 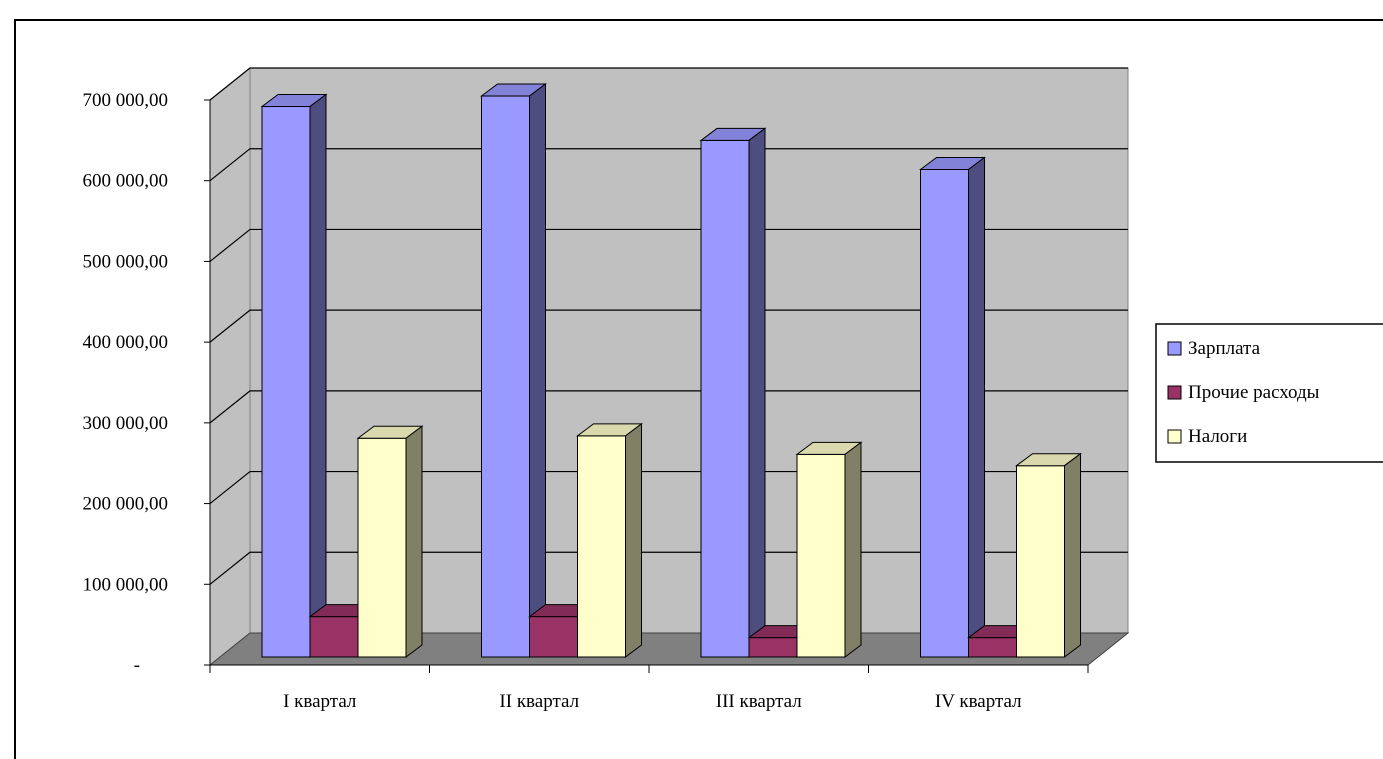 What do you see at coordinates (126, 423) in the screenshot?
I see `y-tick-label: 300 000,00` at bounding box center [126, 423].